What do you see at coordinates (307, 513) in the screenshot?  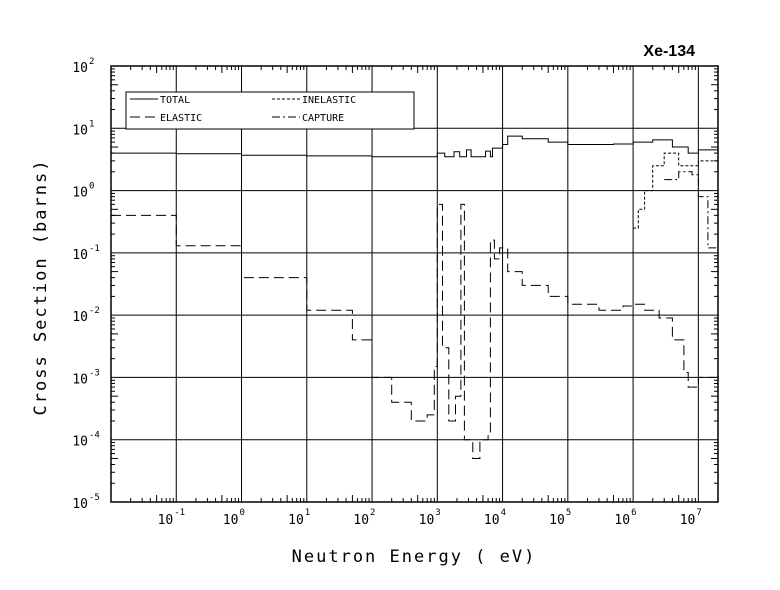 I see `x-tick-exponent: 1` at bounding box center [307, 513].